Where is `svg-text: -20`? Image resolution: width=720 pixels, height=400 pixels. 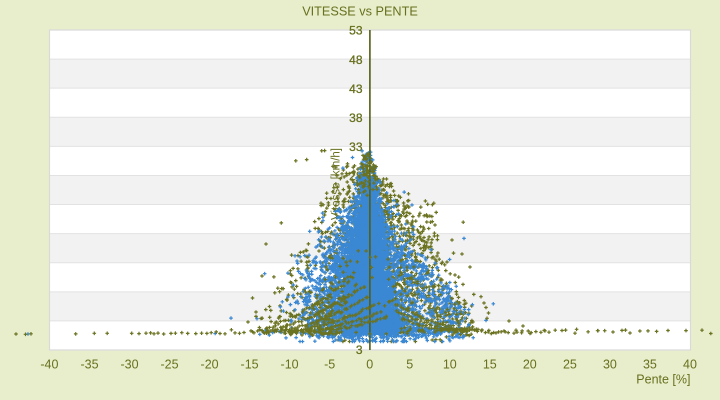 svg-text: -20 is located at coordinates (210, 365).